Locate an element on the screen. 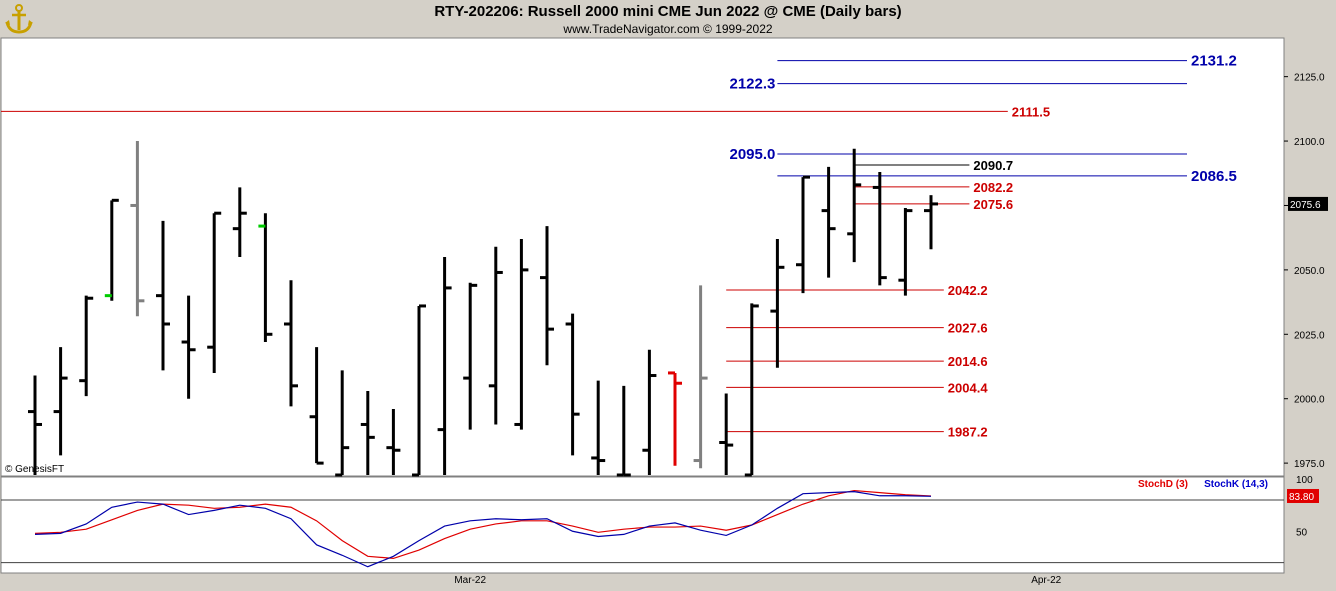 The width and height of the screenshot is (1336, 591). stoch-last-tag is located at coordinates (1303, 495).